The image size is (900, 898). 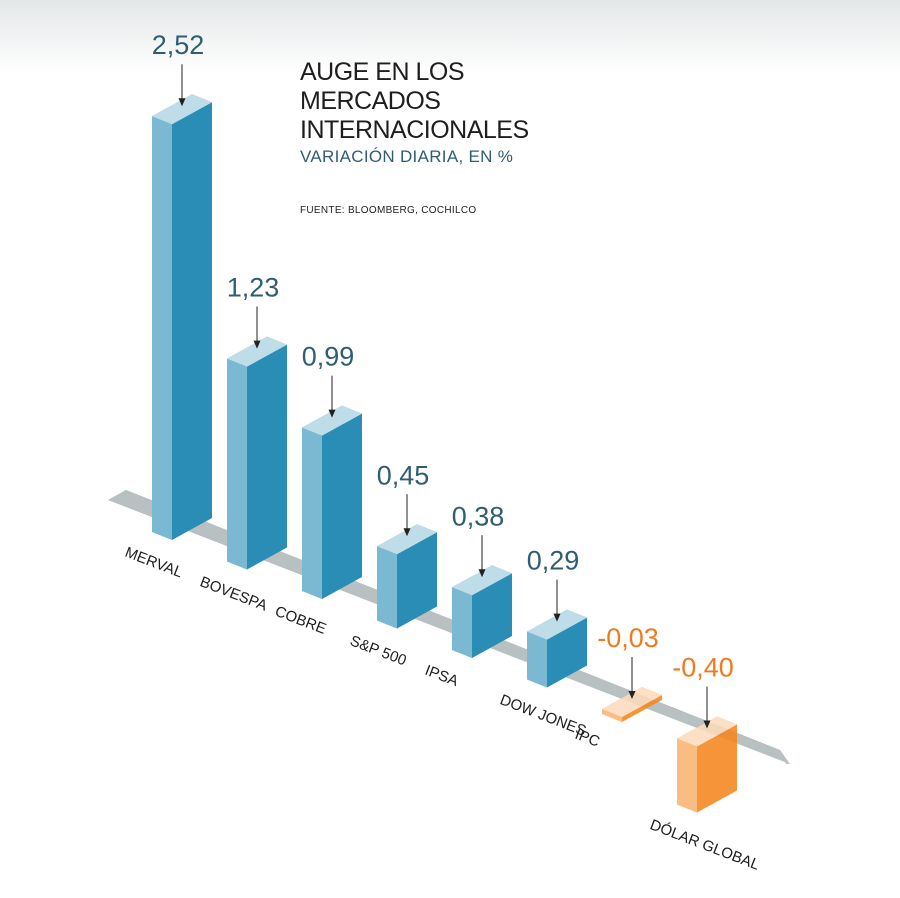 I want to click on category-label: MERVAL, so click(x=154, y=562).